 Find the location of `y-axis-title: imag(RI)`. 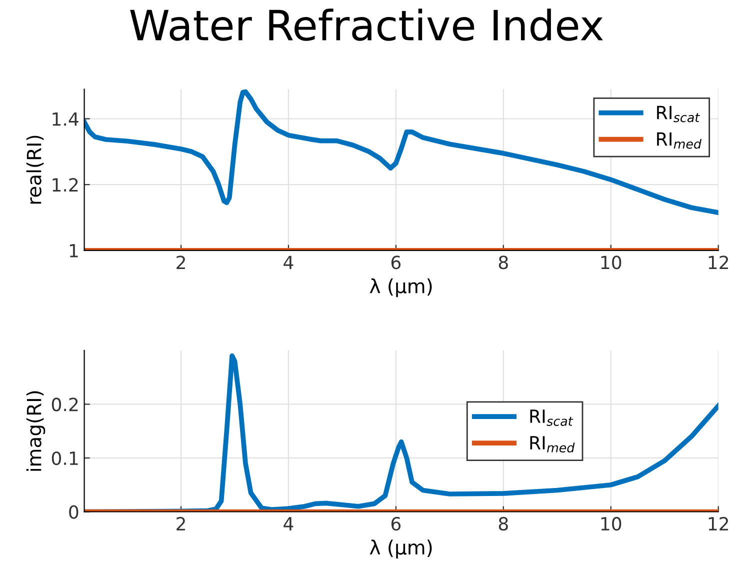

y-axis-title: imag(RI) is located at coordinates (36, 431).